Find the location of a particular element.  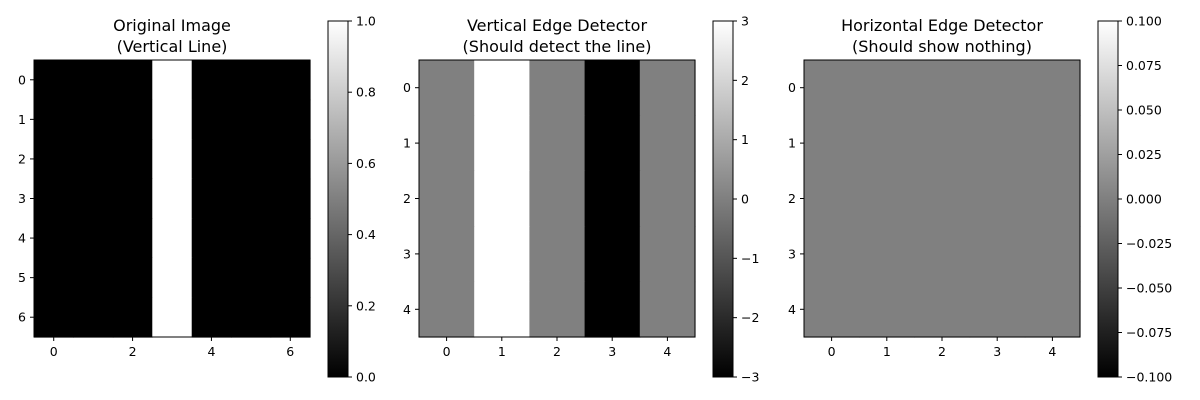

colorbar-tick-label: −2 is located at coordinates (750, 317).